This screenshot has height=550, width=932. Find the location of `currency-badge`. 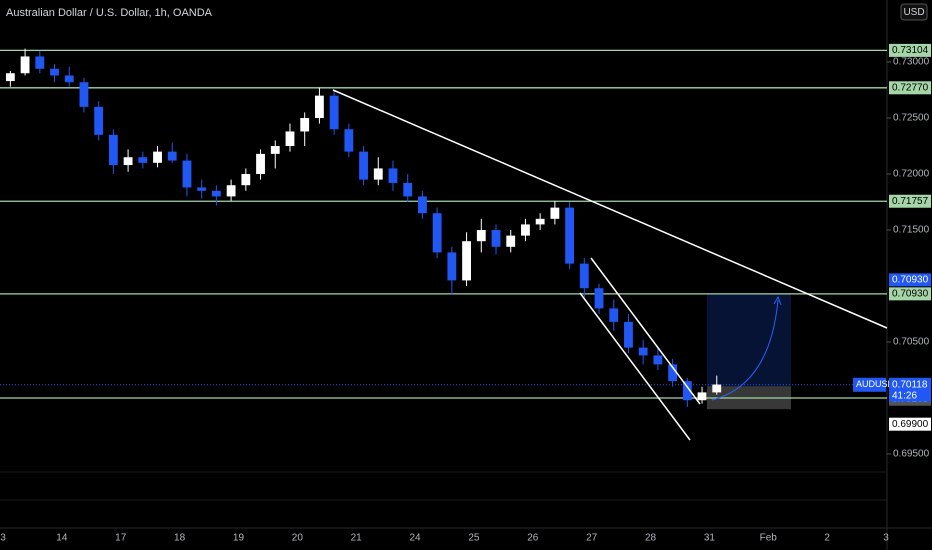

currency-badge is located at coordinates (914, 12).